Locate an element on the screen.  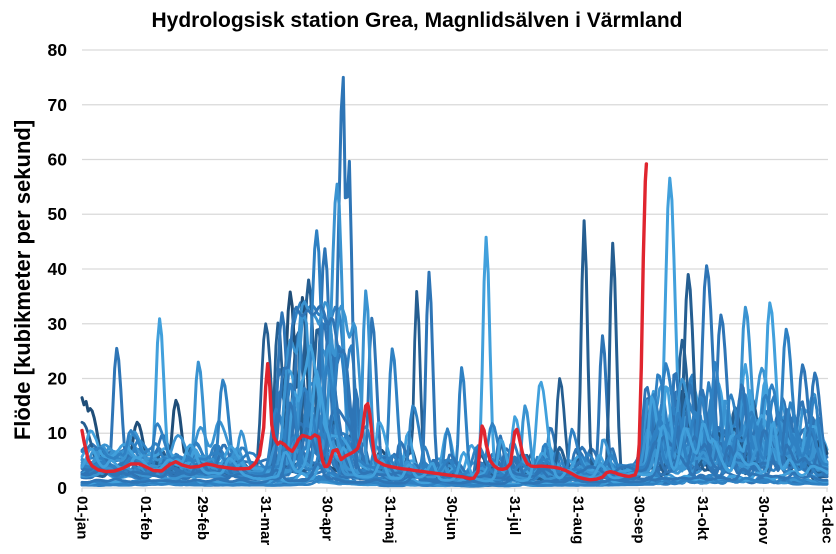
svg-text: 30-jun is located at coordinates (451, 518).